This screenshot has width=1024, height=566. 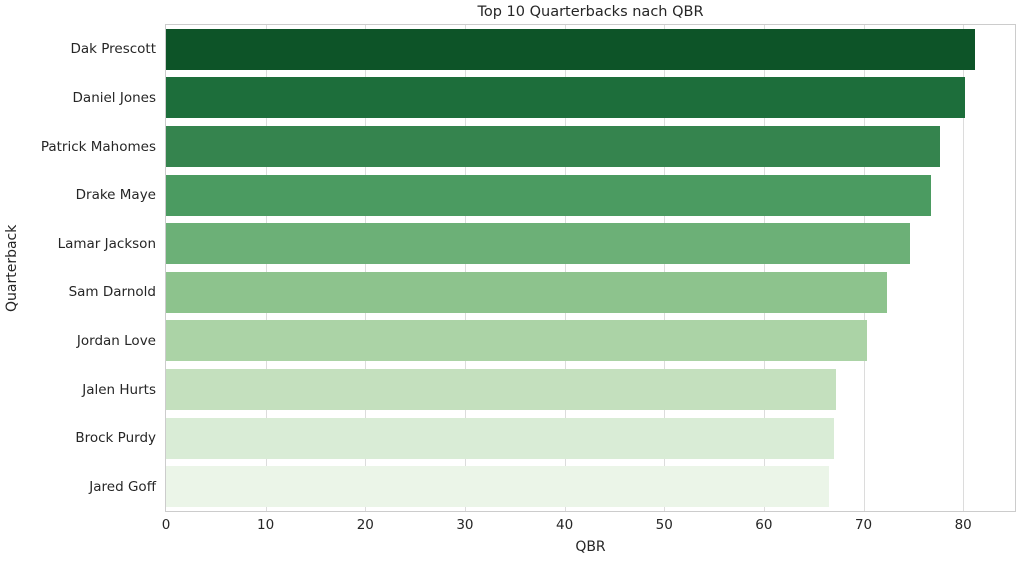 I want to click on x-tick-label: 60, so click(x=764, y=525).